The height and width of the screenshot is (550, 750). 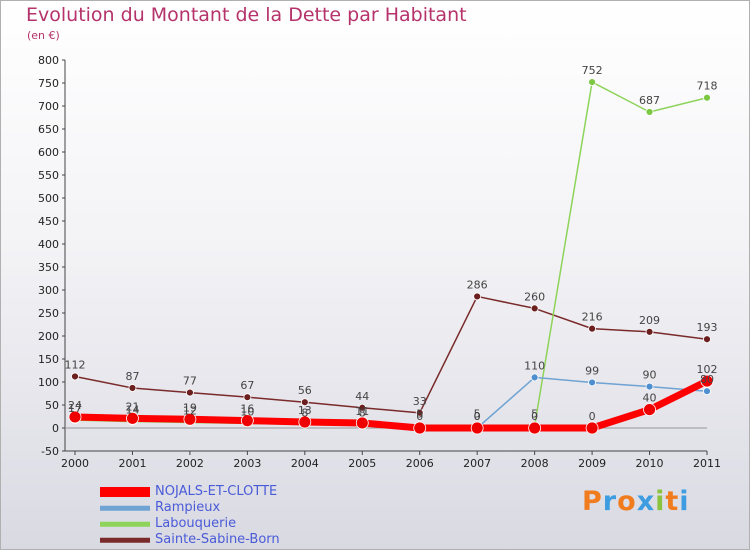 I want to click on y-tick-label: -50, so click(x=50, y=451).